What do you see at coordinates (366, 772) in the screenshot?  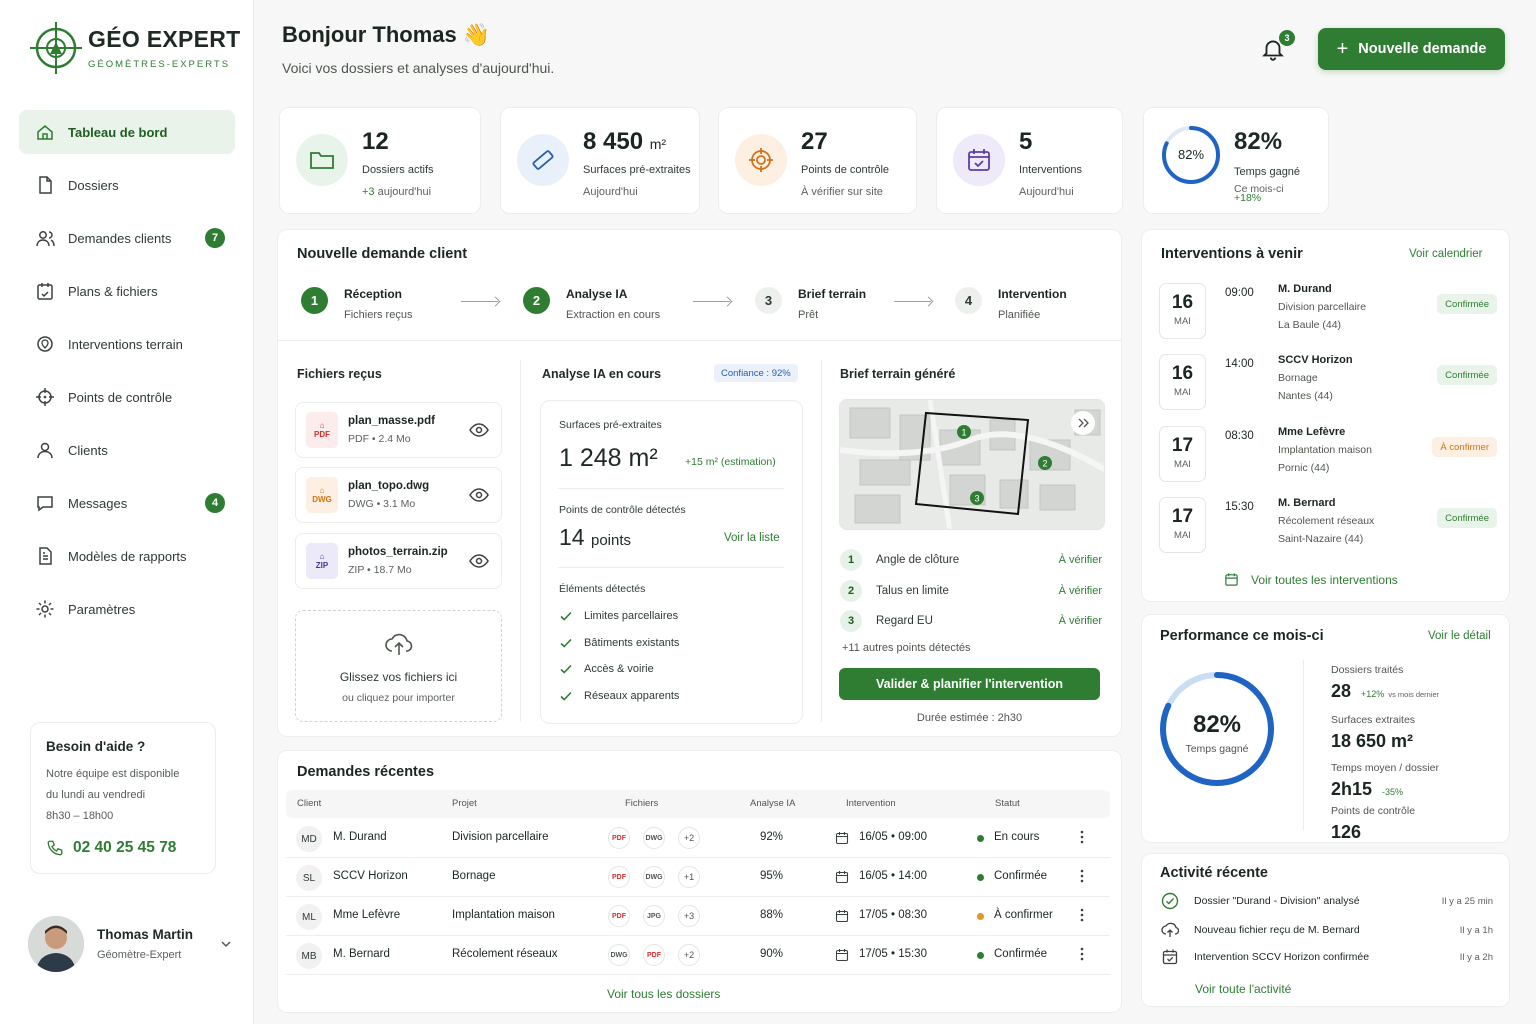 I see `recent-requests-title: Demandes récentes` at bounding box center [366, 772].